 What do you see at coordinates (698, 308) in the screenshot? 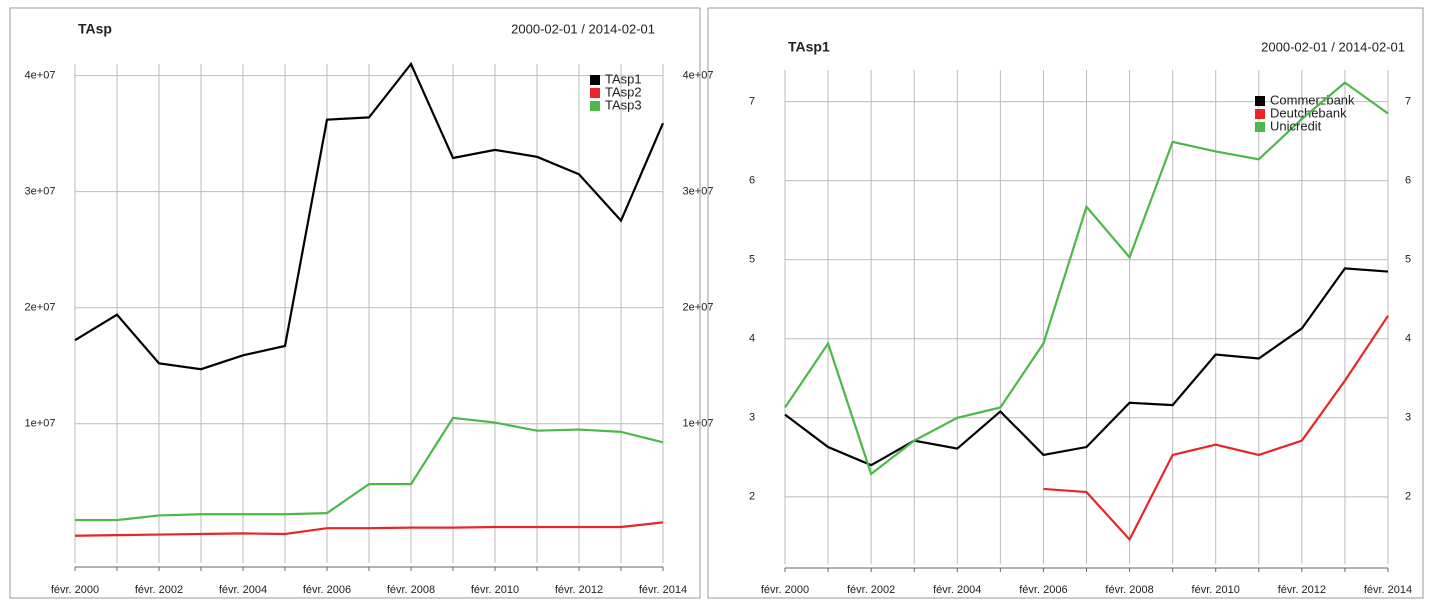
I see `y2-tick-label: 2e+07` at bounding box center [698, 308].